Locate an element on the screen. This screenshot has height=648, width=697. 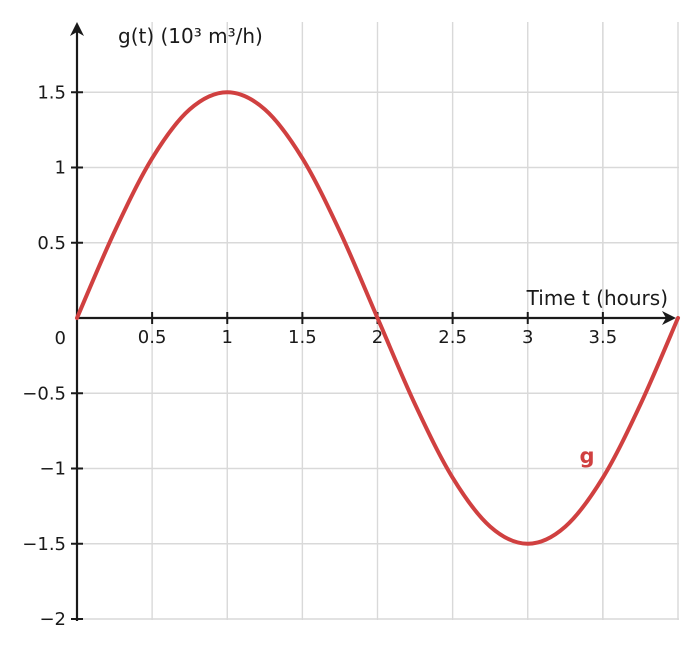
y-tick-label: −1.5 is located at coordinates (44, 544).